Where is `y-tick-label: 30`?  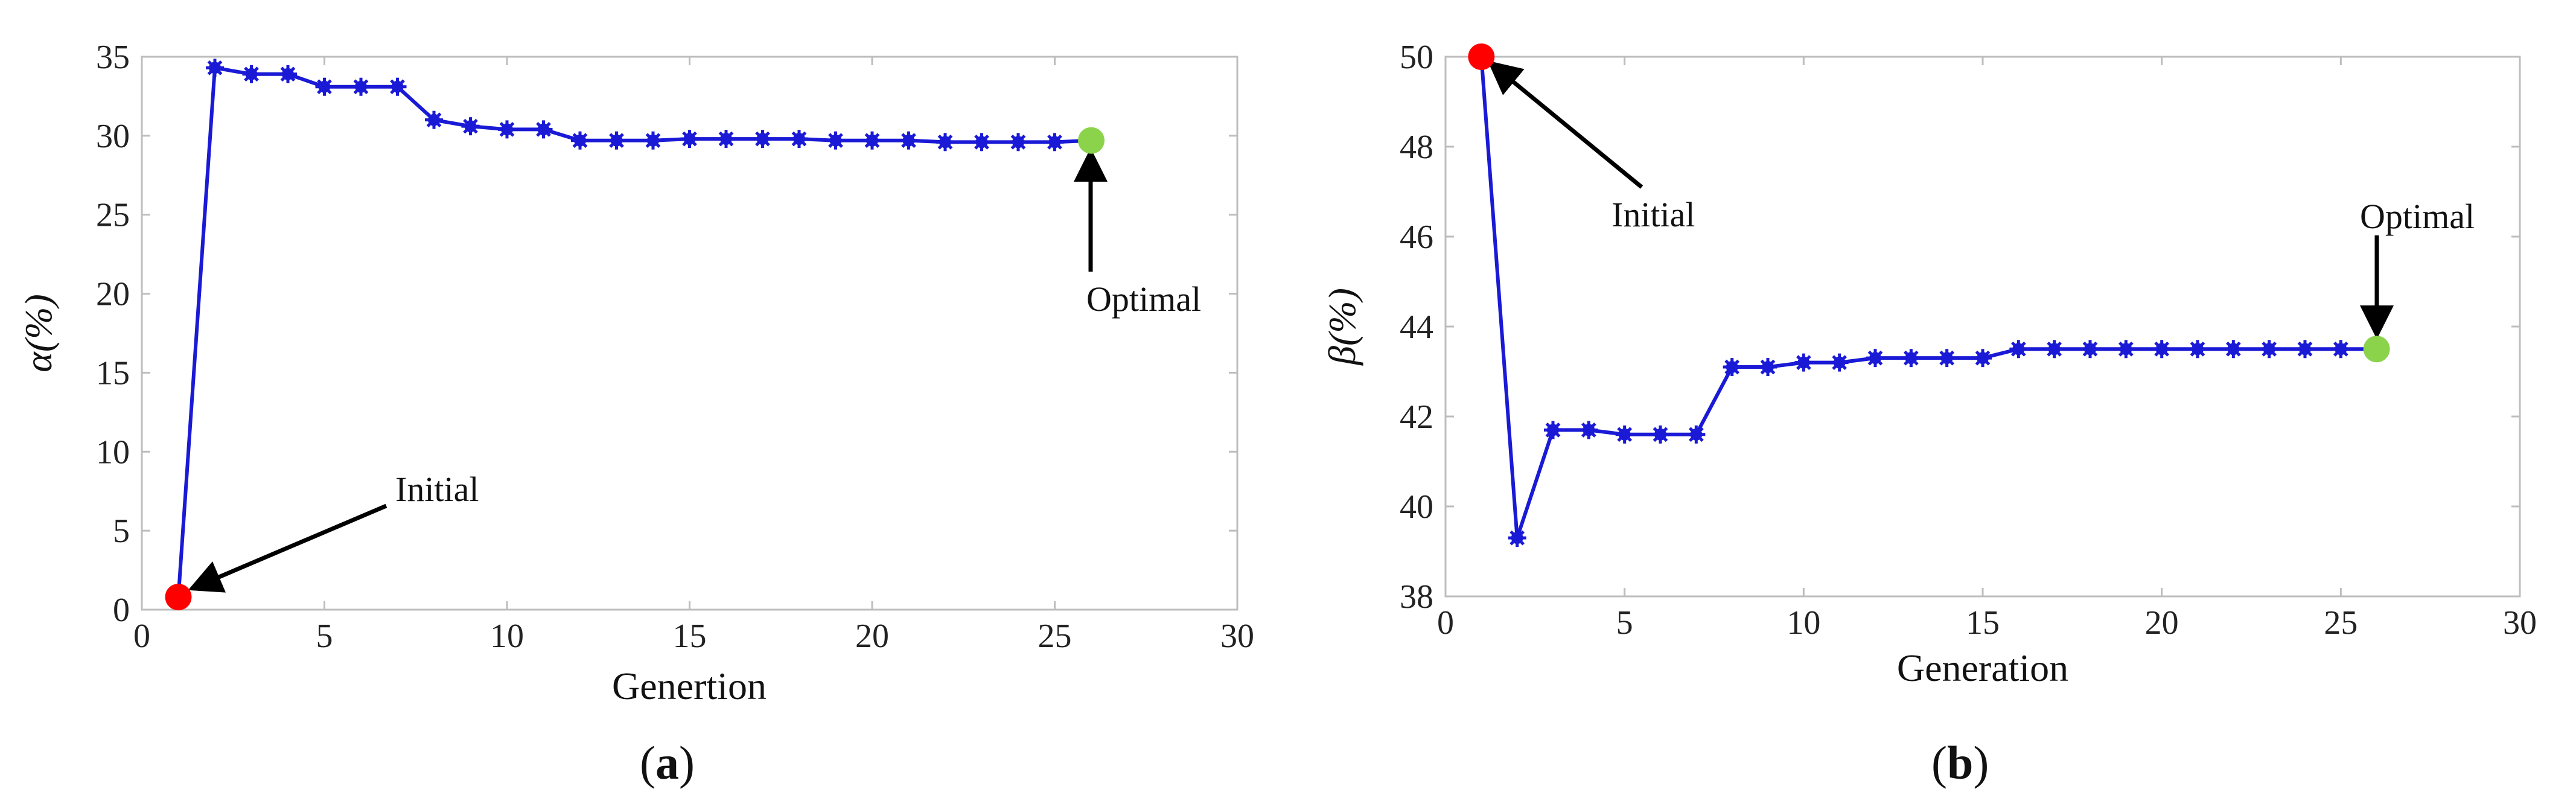 y-tick-label: 30 is located at coordinates (113, 136).